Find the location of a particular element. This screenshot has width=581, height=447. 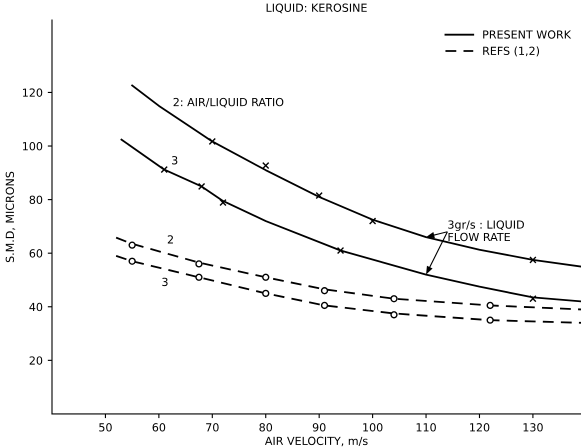

x-tick-label: 110 is located at coordinates (426, 427).